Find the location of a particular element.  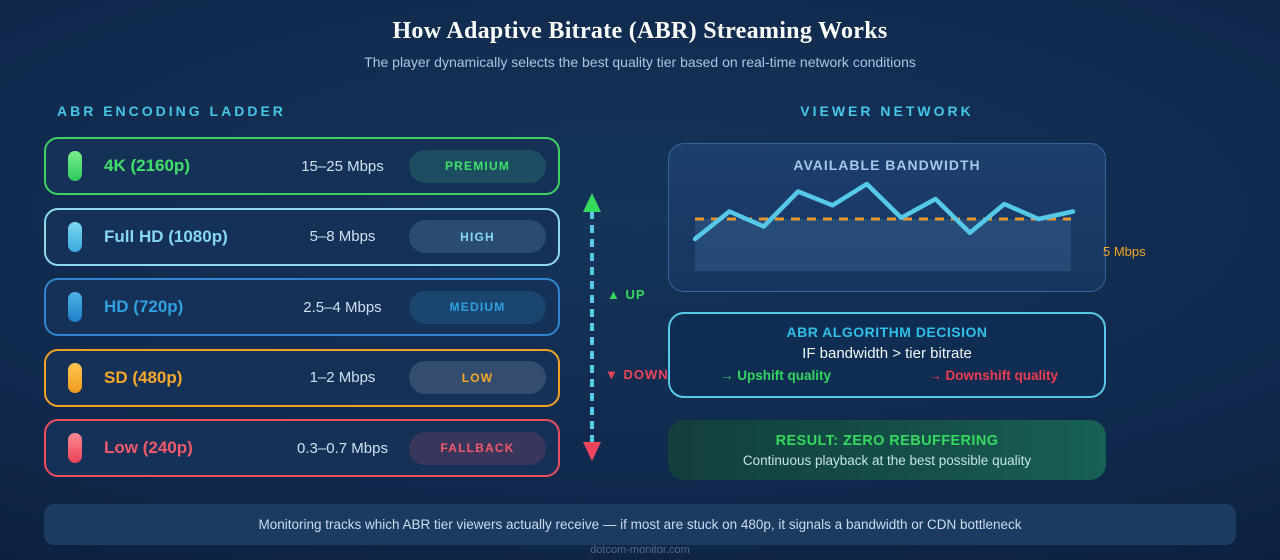

tier-badge: PREMIUM is located at coordinates (477, 166).